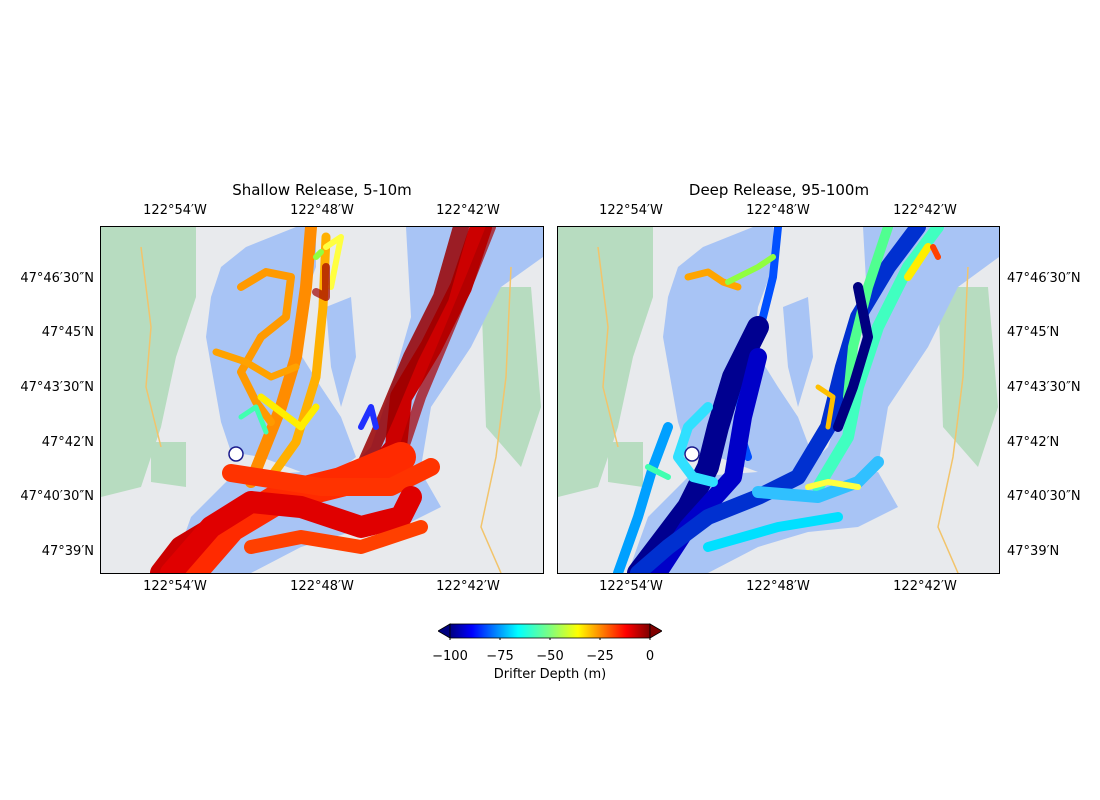  I want to click on colorbar-gradient, so click(550, 631).